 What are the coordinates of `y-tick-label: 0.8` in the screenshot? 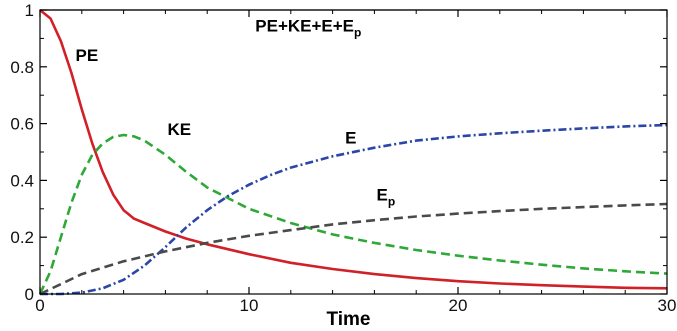 It's located at (22, 67).